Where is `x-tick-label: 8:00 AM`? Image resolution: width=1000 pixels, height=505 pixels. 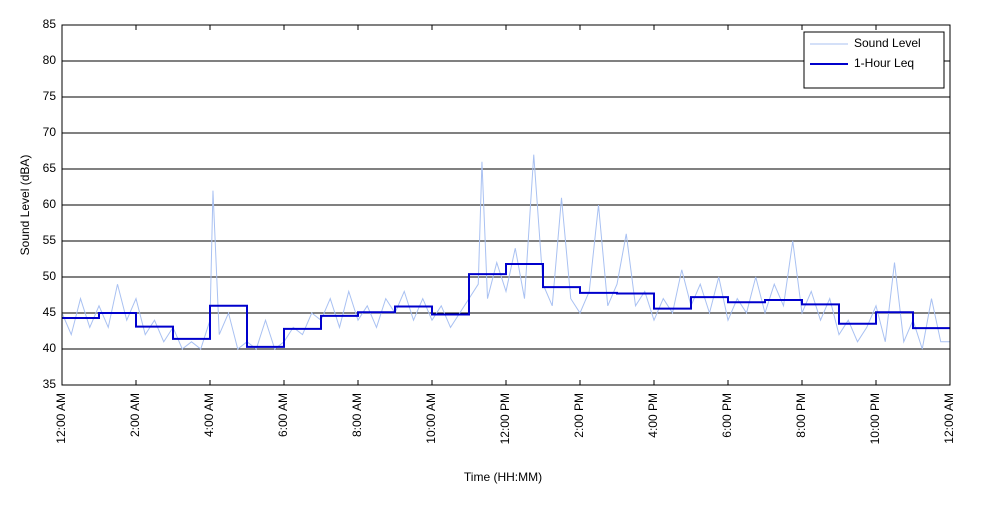
x-tick-label: 8:00 AM is located at coordinates (357, 415).